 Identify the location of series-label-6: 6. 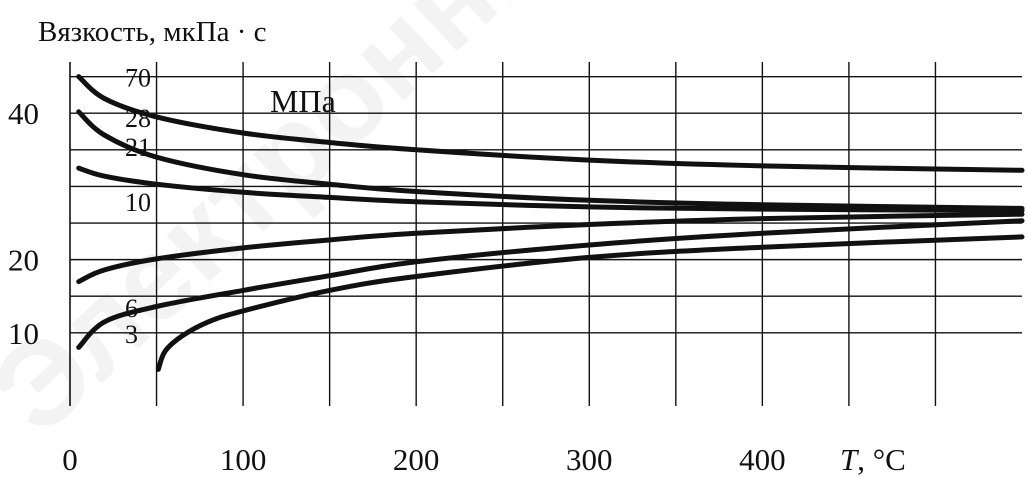
(131, 308).